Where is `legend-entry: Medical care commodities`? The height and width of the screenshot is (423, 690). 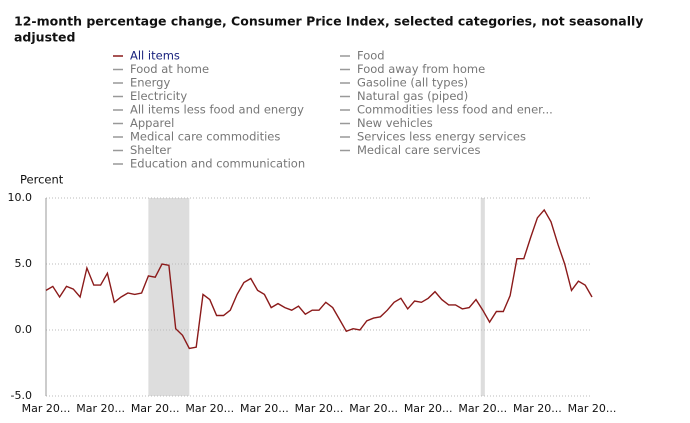 legend-entry: Medical care commodities is located at coordinates (205, 137).